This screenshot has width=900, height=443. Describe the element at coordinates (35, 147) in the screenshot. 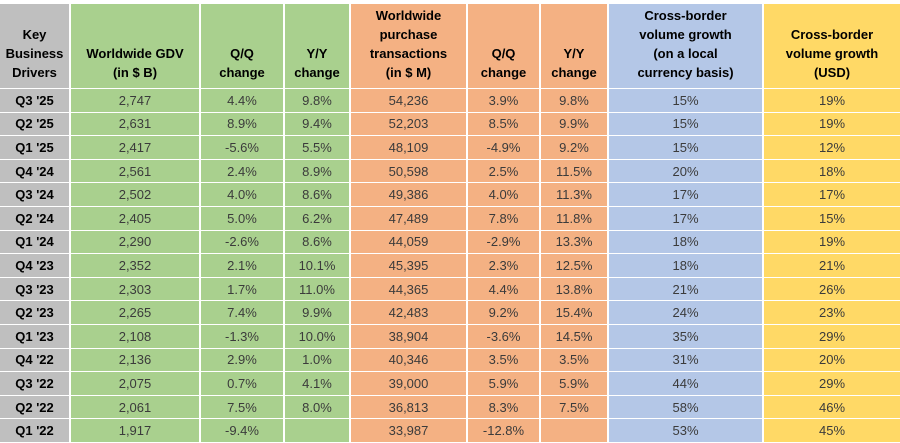

I see `row-label: Q1 '25` at that location.